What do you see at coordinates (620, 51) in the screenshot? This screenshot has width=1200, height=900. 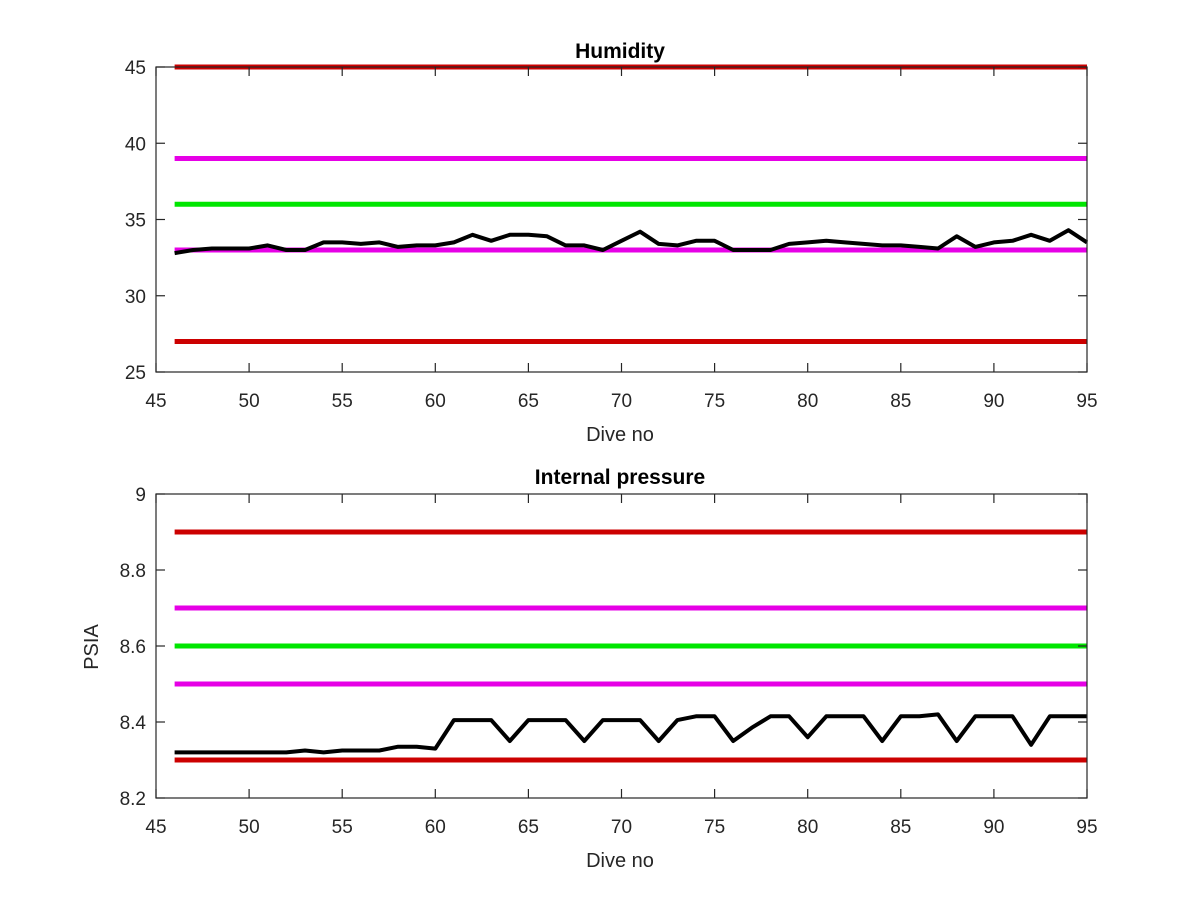 I see `humidity-title: Humidity` at bounding box center [620, 51].